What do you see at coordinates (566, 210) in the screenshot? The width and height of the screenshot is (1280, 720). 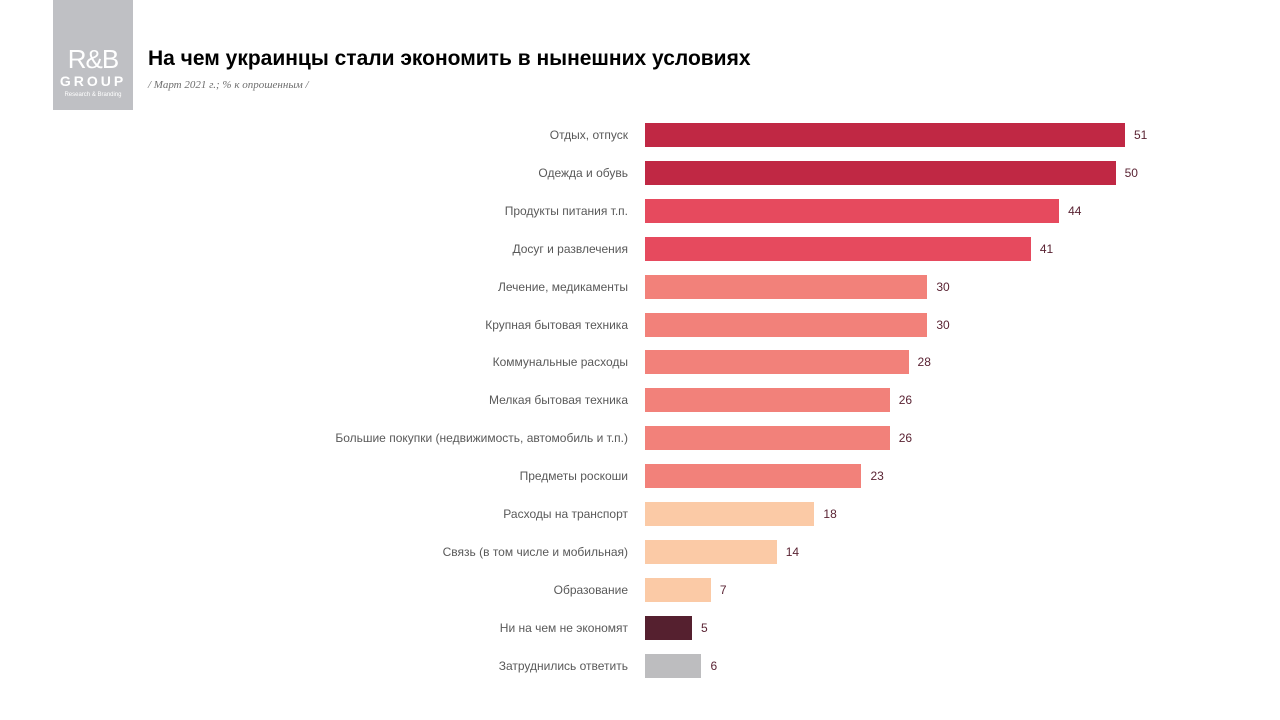 I see `category-label: Продукты питания т.п.` at bounding box center [566, 210].